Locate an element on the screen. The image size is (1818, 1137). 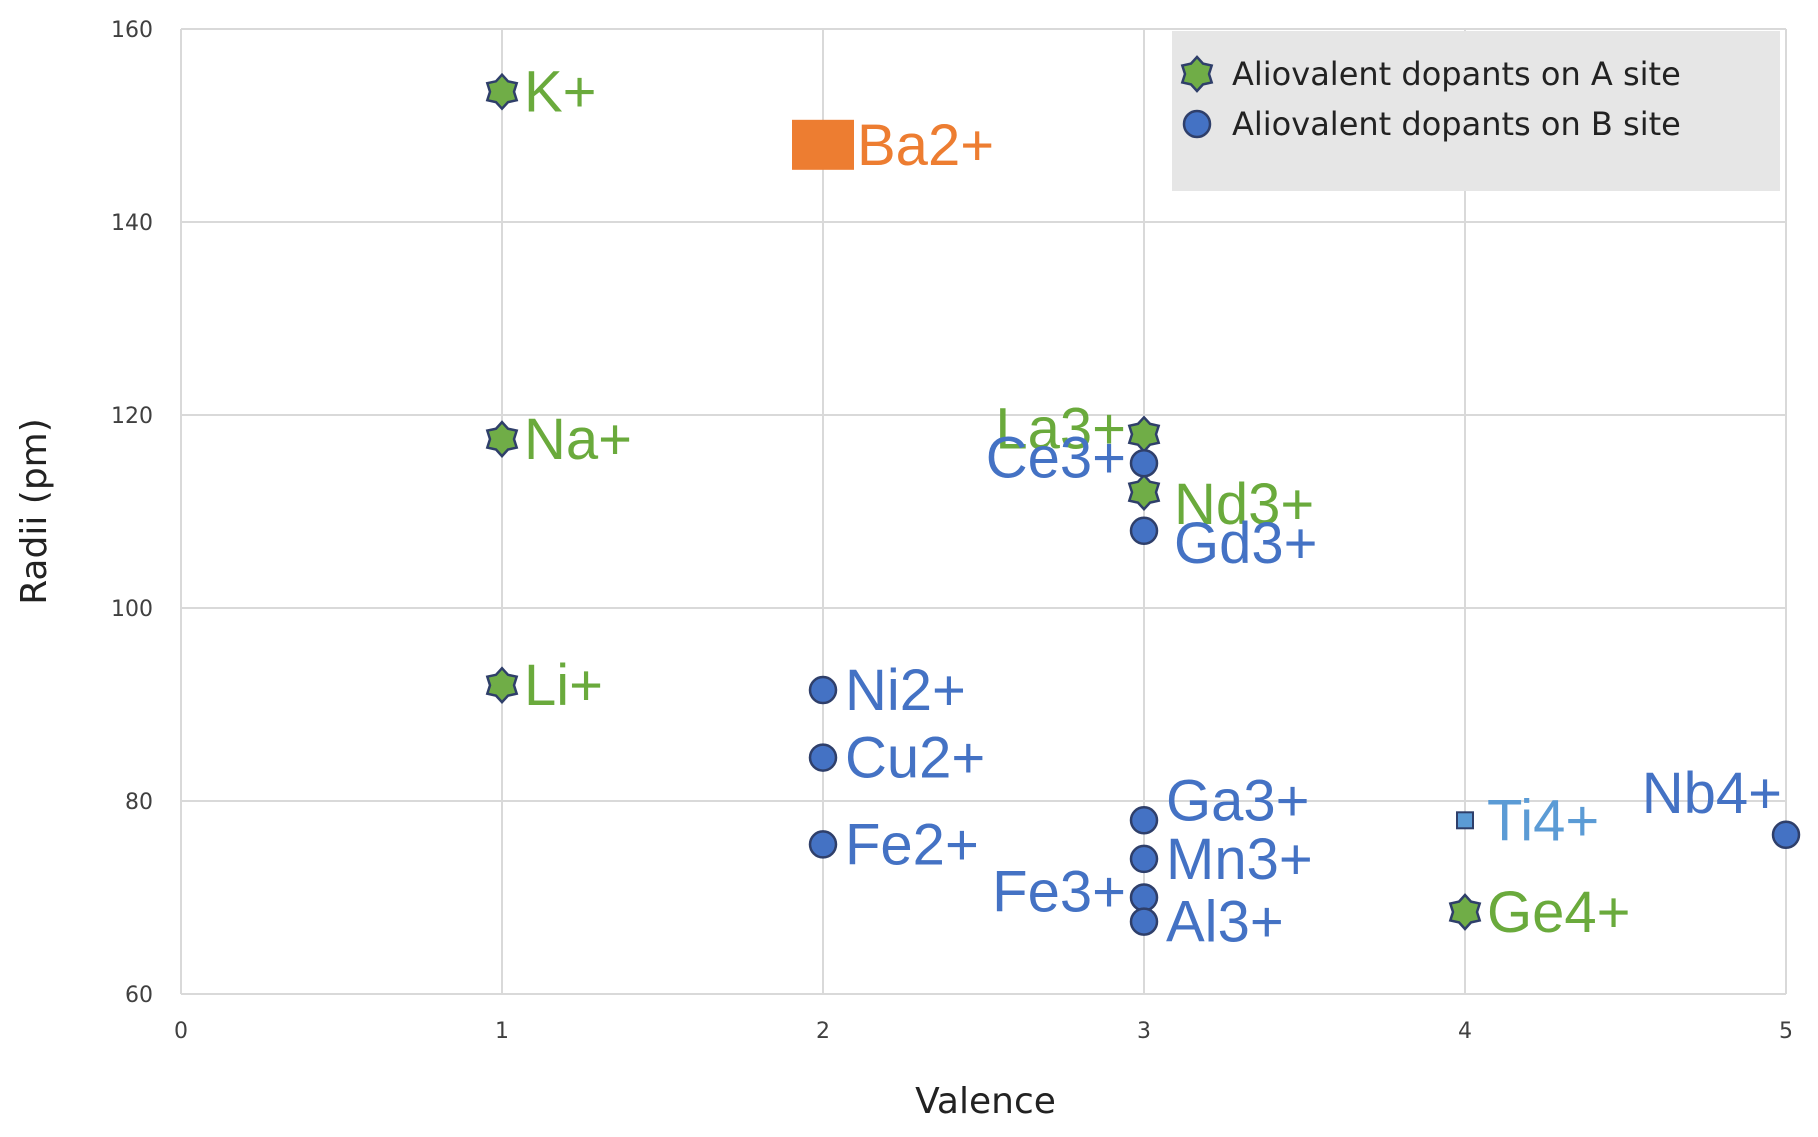
label-mn3: Mn3+ is located at coordinates (1239, 859).